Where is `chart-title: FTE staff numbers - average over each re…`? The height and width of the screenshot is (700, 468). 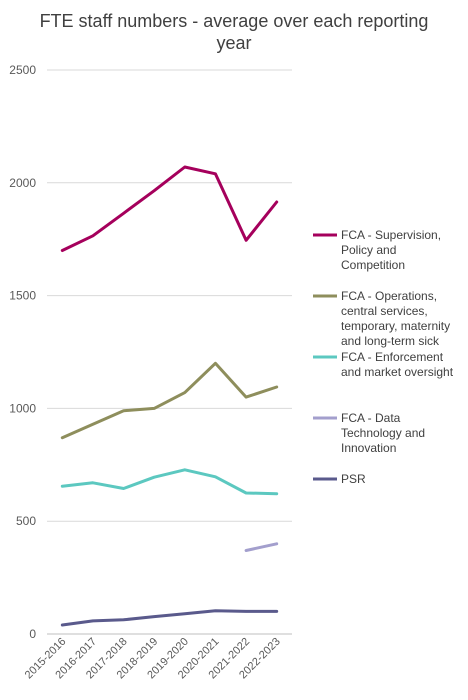
chart-title: FTE staff numbers - average over each re… is located at coordinates (234, 32).